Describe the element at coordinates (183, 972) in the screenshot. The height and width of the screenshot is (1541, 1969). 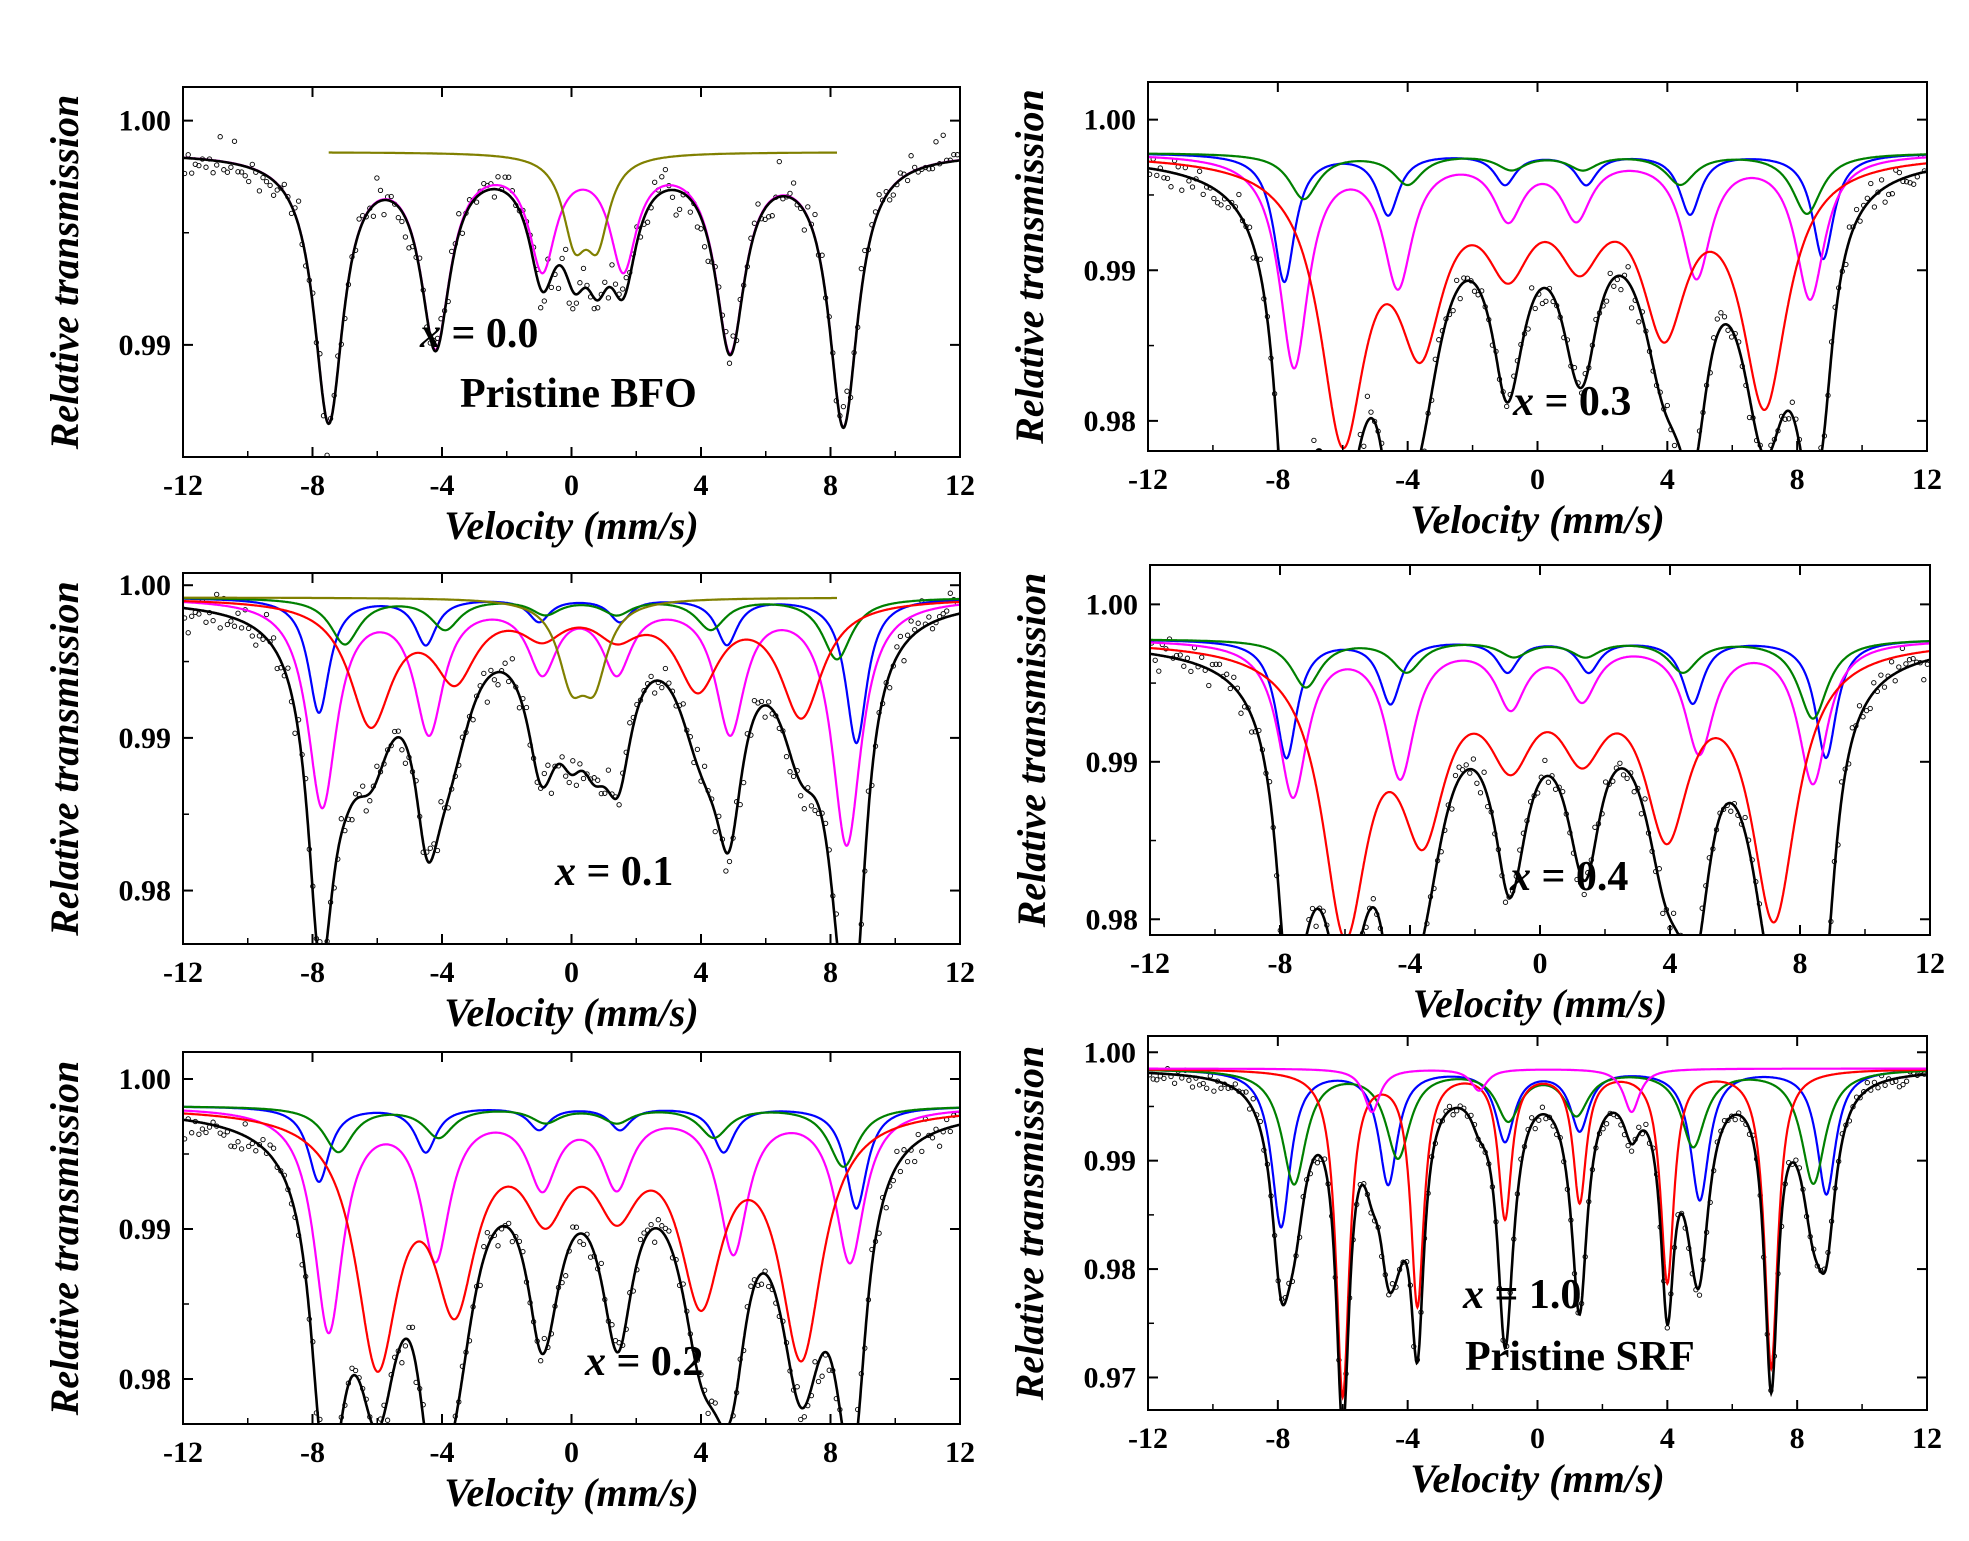
I see `x-tick-label: -12` at that location.